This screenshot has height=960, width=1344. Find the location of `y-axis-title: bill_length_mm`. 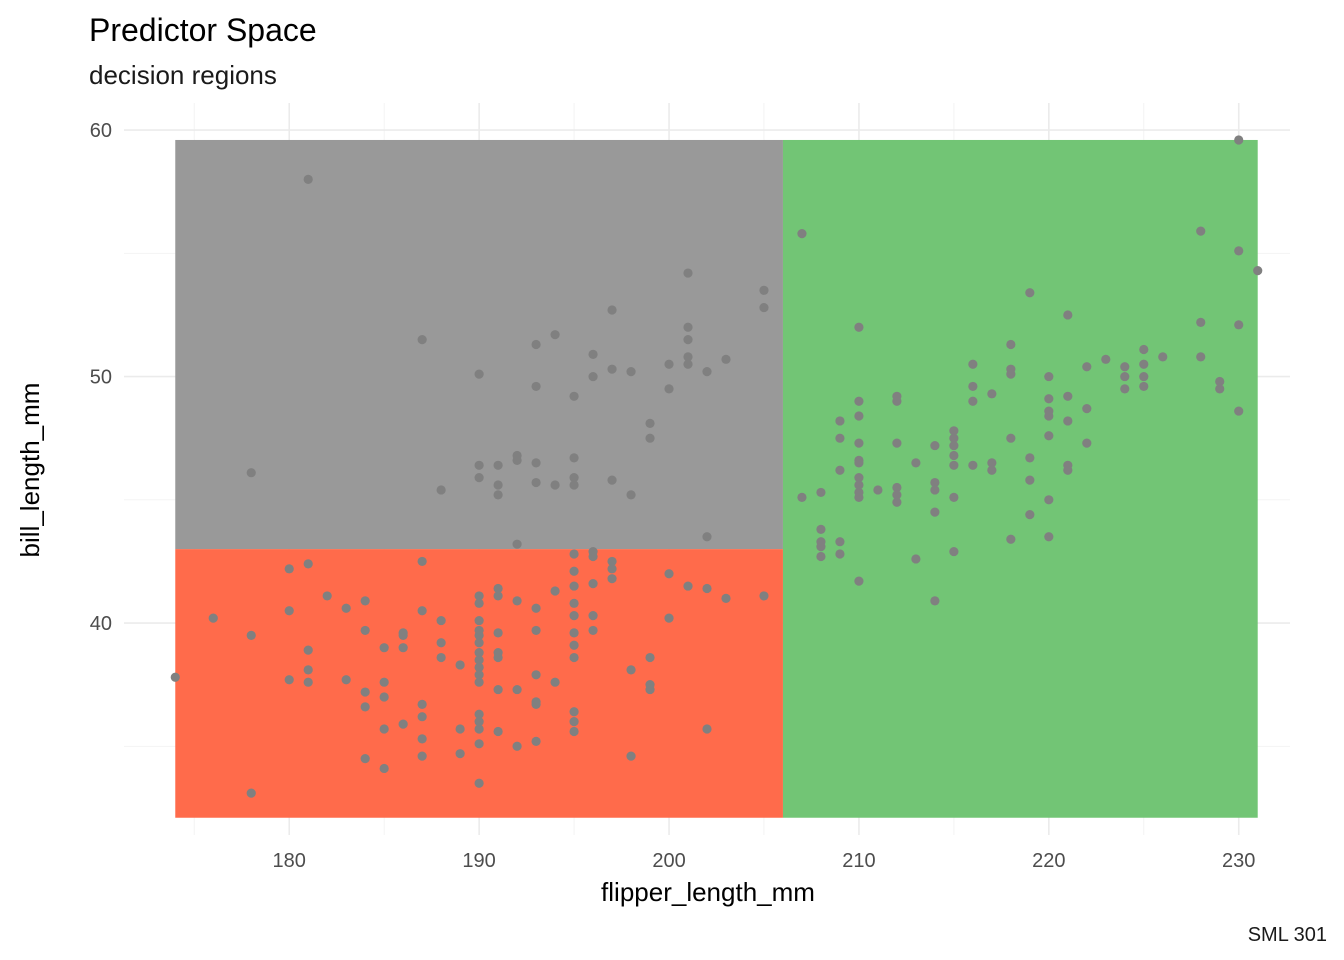

y-axis-title: bill_length_mm is located at coordinates (30, 470).